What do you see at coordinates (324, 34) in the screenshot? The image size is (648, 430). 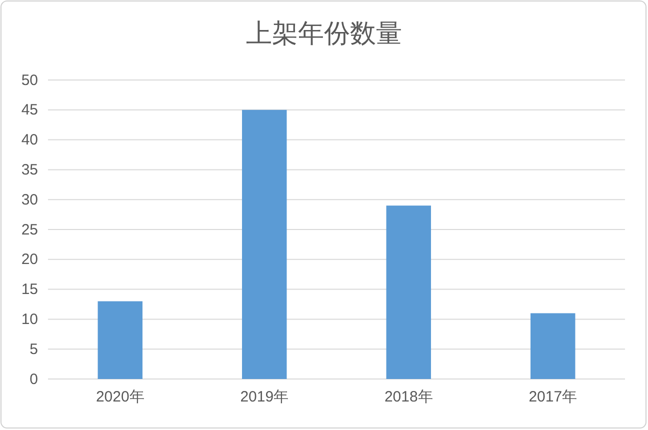 I see `chart-title: 上架年份数量` at bounding box center [324, 34].